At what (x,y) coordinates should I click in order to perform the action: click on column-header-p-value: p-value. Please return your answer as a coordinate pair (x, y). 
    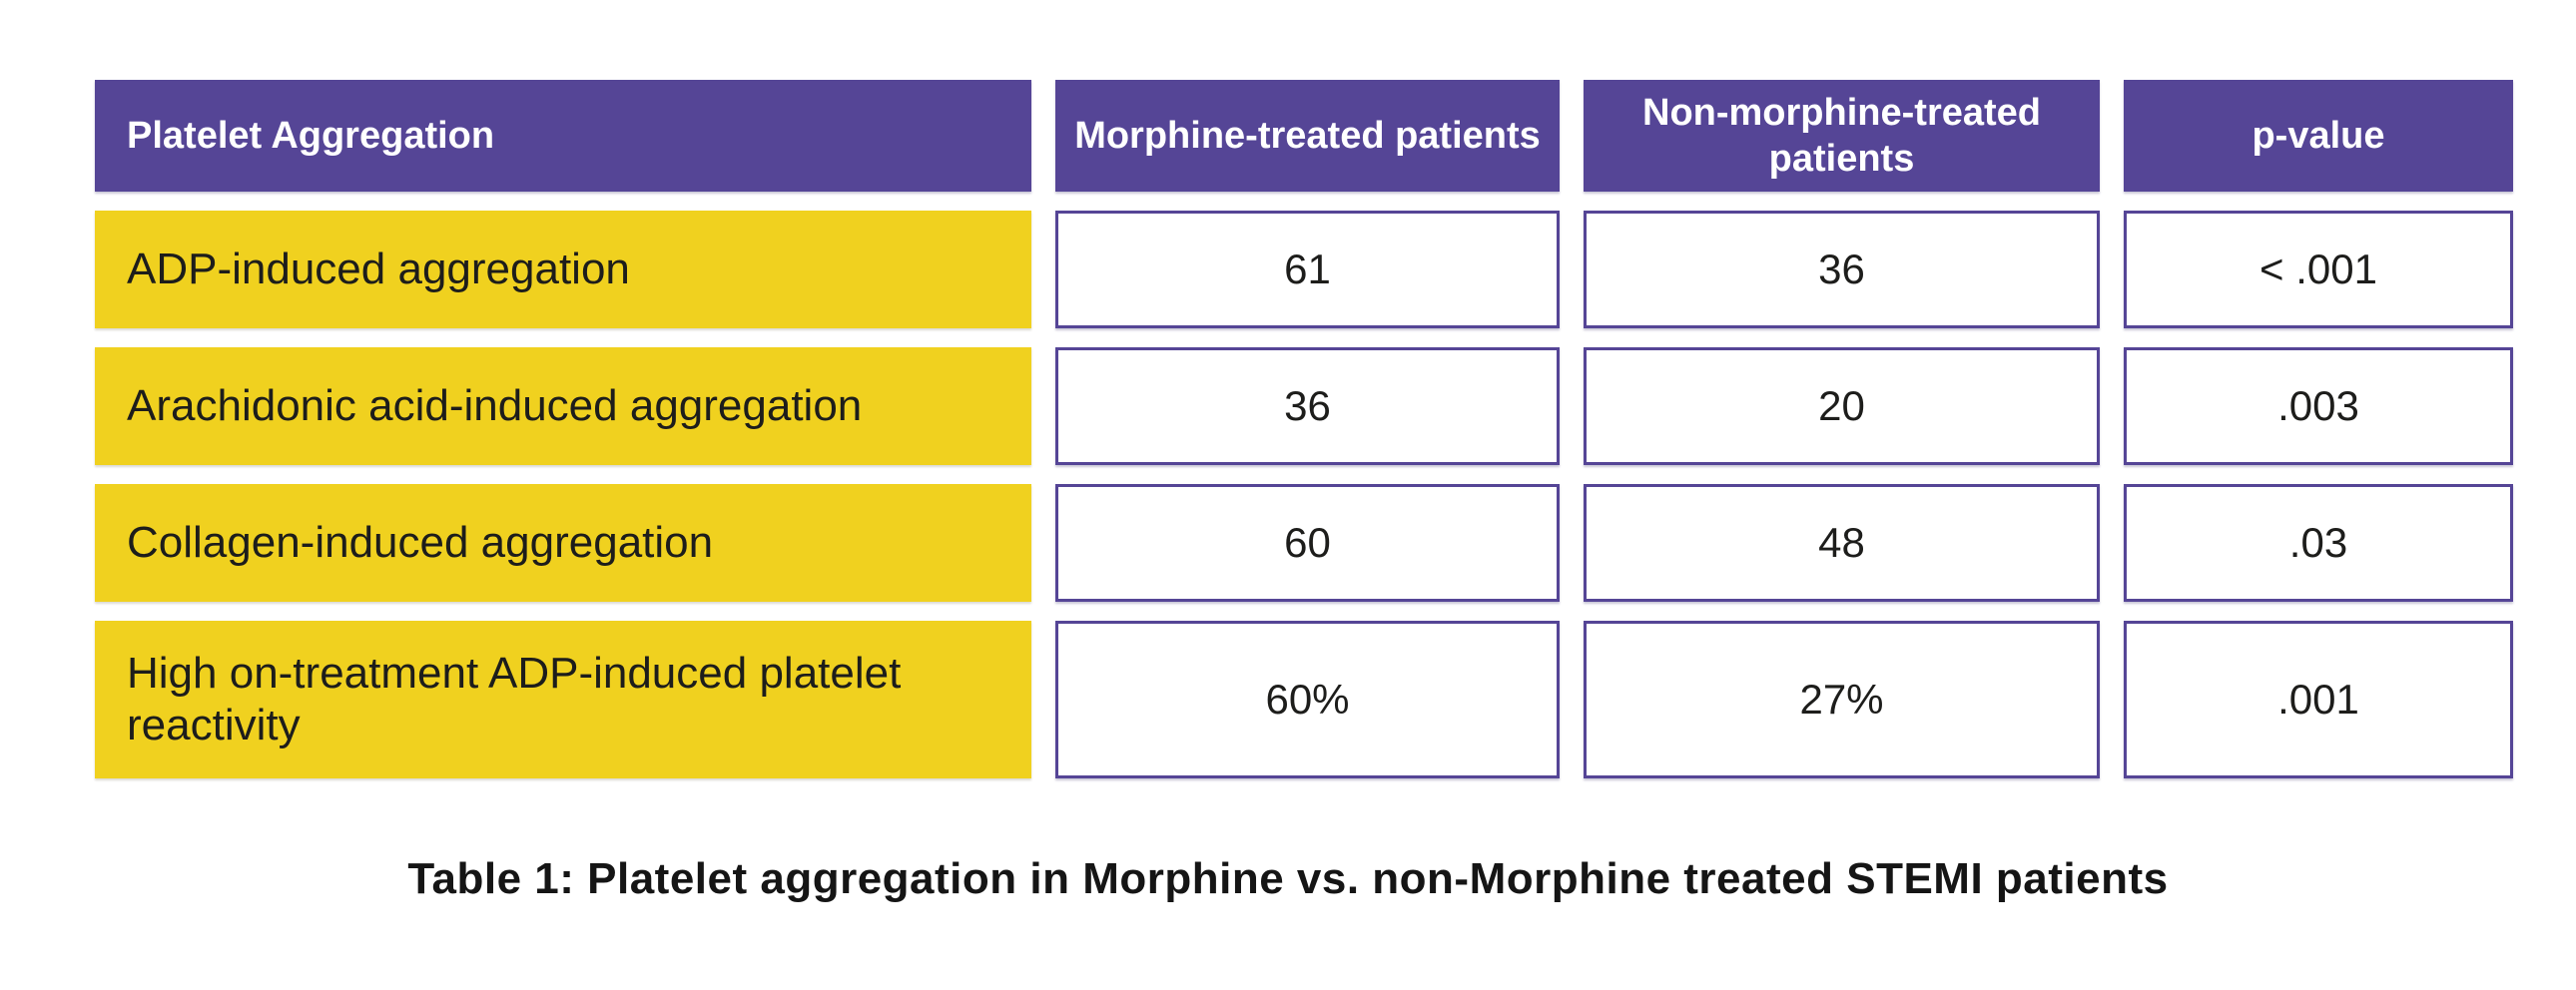
    Looking at the image, I should click on (2319, 136).